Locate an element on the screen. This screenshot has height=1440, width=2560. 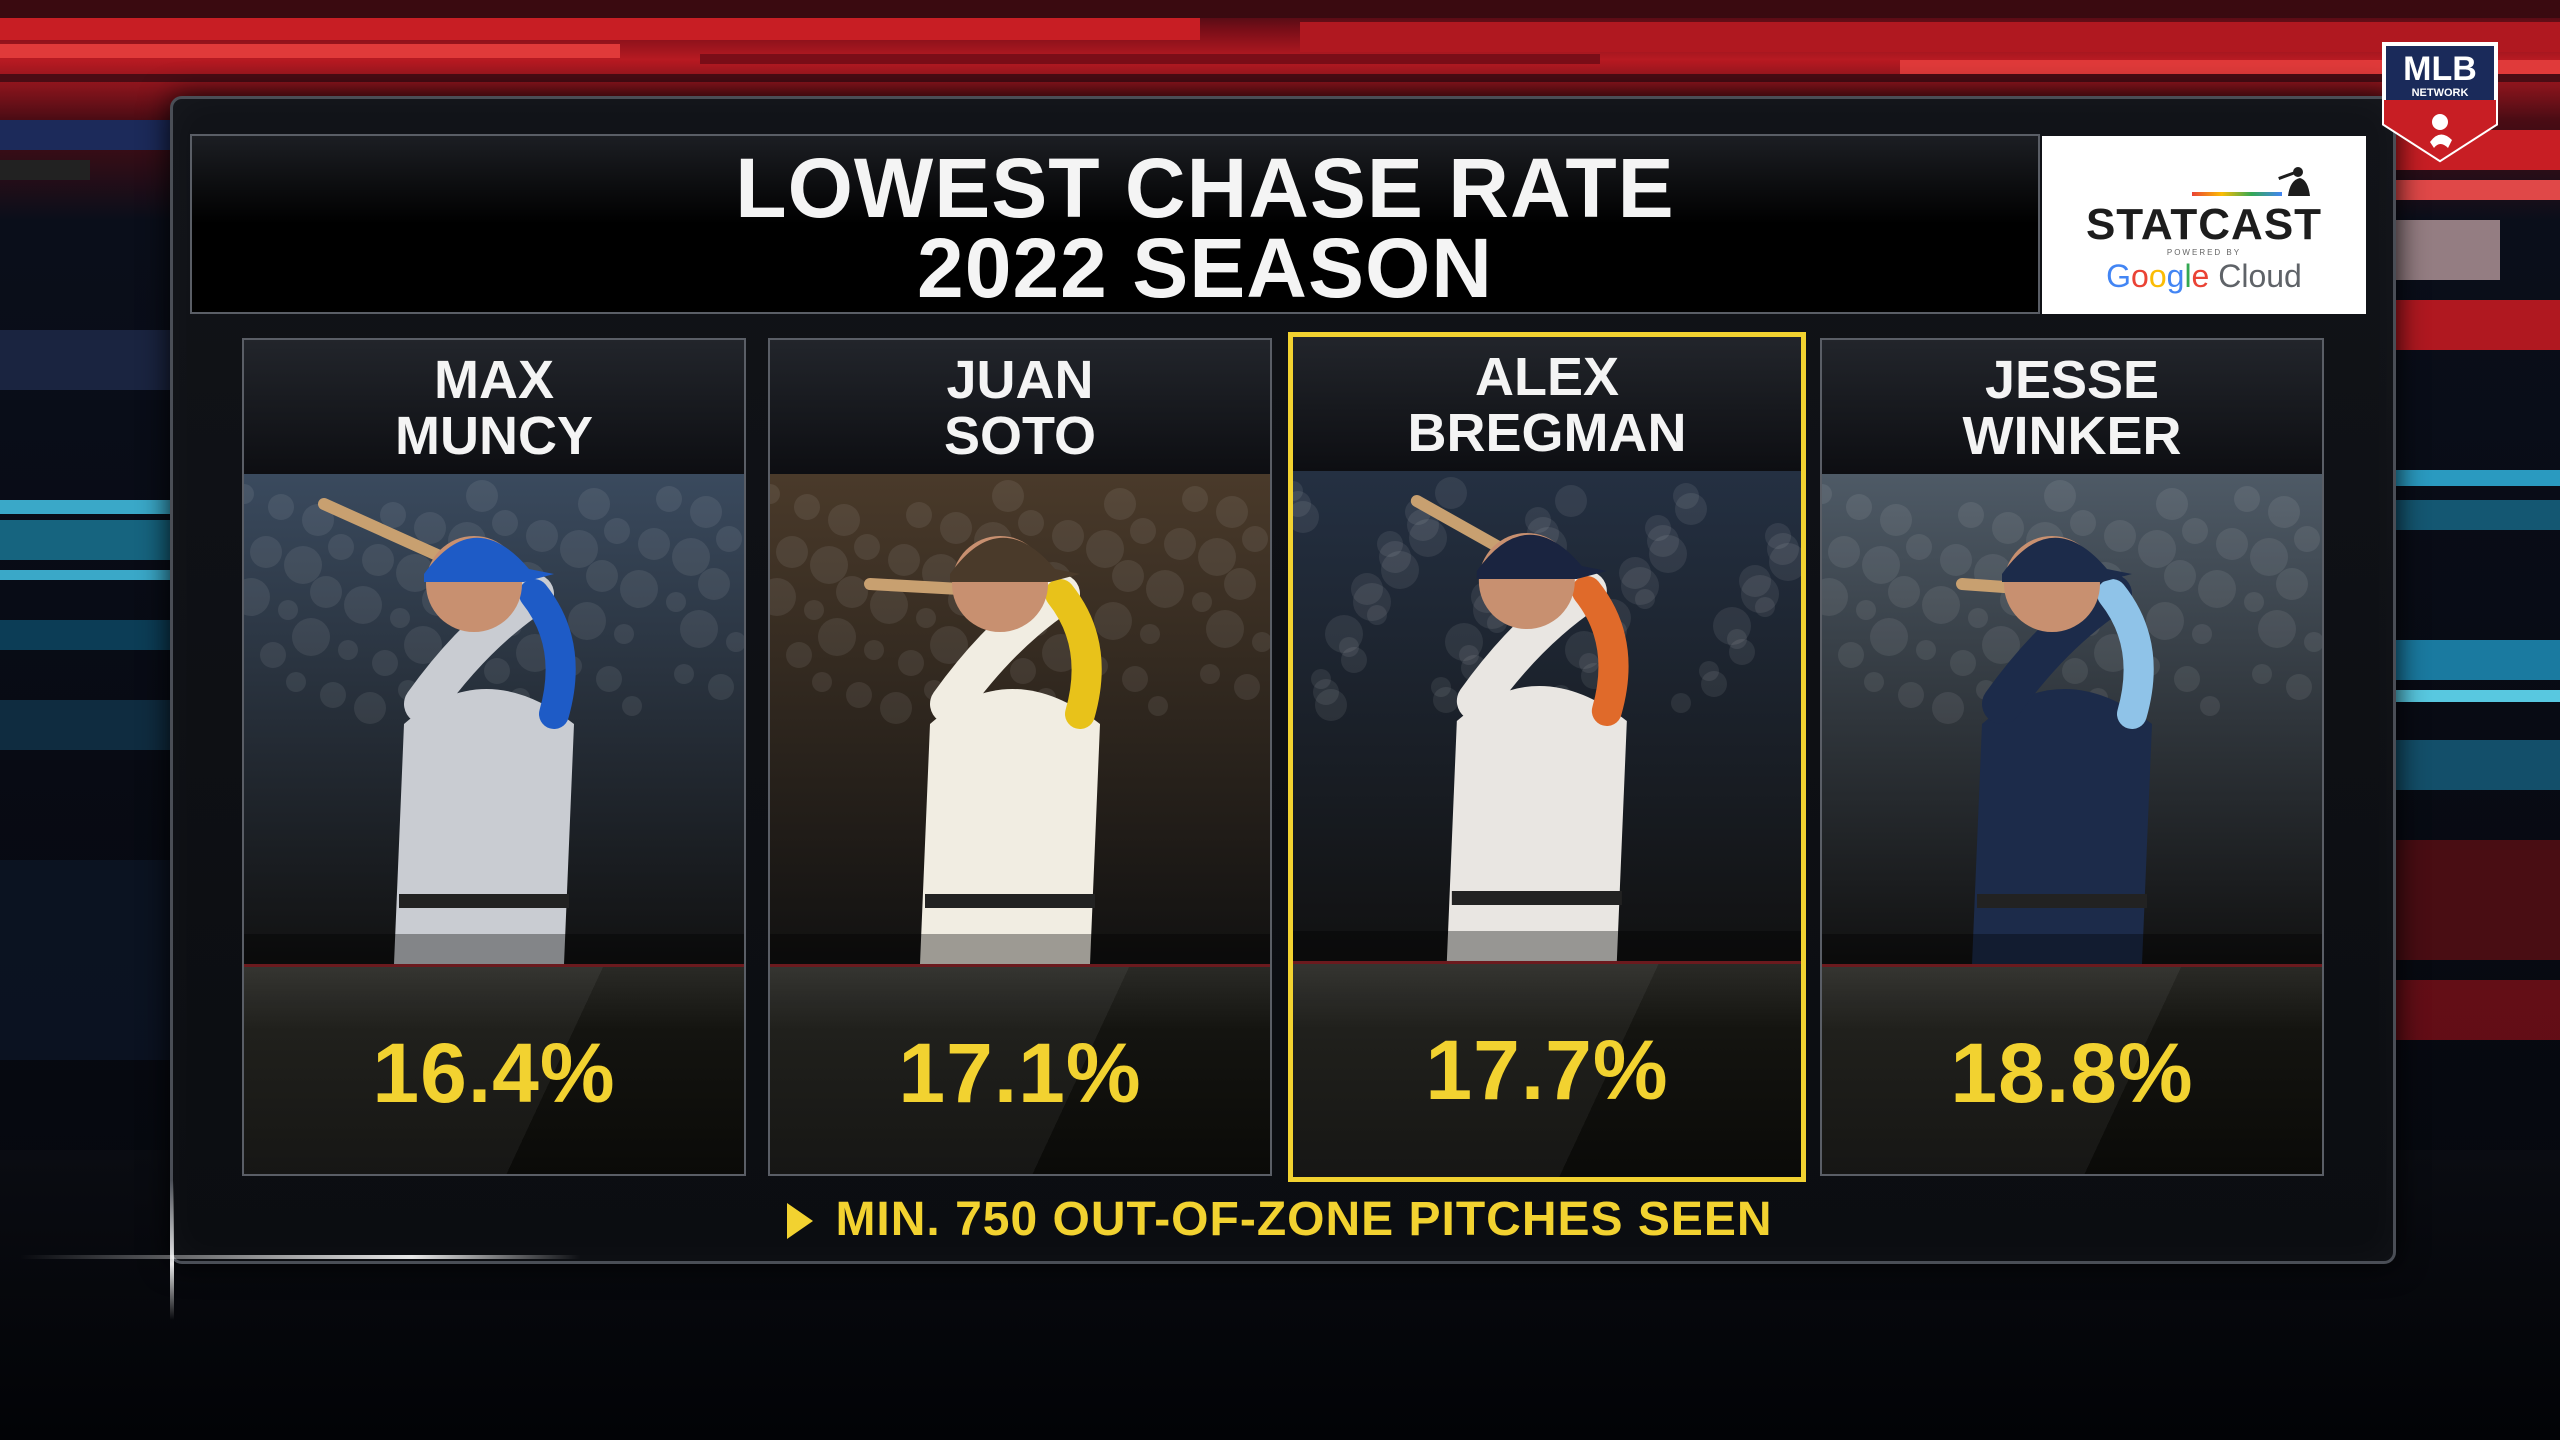
helmet is located at coordinates (2067, 559).